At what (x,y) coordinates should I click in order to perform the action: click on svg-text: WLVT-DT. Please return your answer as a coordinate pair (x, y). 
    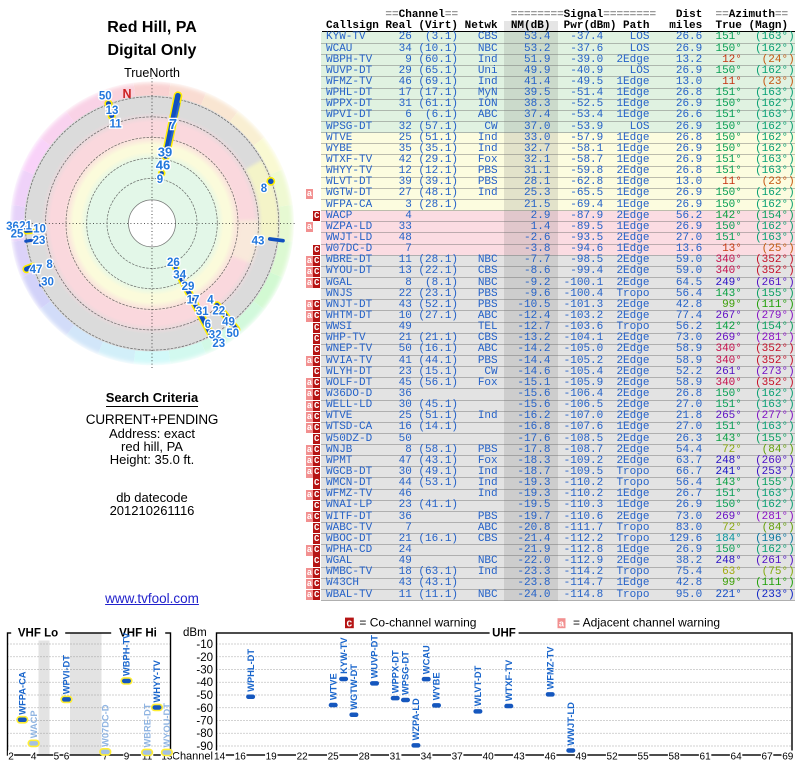
    Looking at the image, I should click on (478, 685).